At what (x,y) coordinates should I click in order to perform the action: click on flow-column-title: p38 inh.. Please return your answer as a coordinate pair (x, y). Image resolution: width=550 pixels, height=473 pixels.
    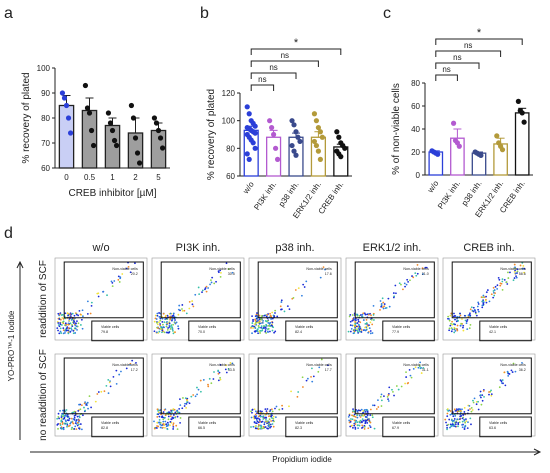
    Looking at the image, I should click on (294, 248).